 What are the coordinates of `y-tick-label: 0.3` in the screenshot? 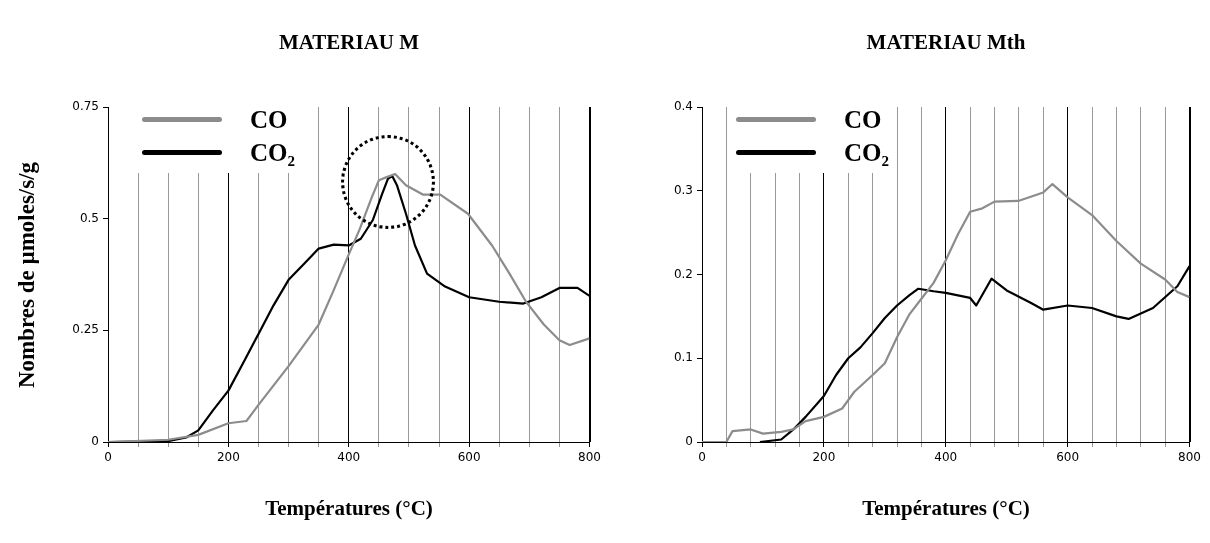 It's located at (683, 189).